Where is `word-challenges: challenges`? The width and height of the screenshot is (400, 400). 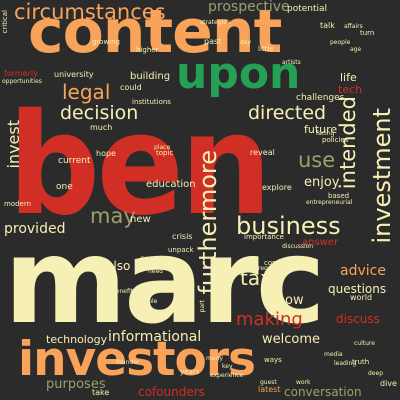
word-challenges: challenges is located at coordinates (320, 98).